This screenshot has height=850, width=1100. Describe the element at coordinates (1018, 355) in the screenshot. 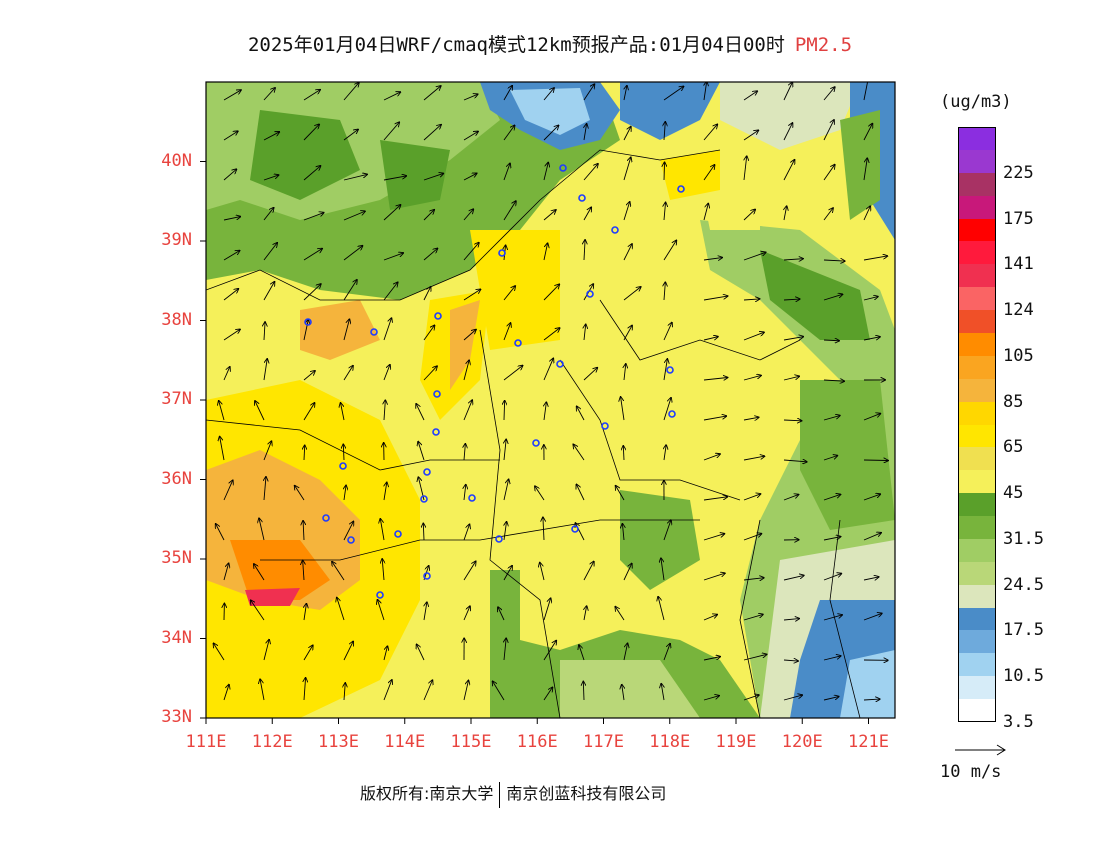

I see `colorbar-label: 105` at that location.